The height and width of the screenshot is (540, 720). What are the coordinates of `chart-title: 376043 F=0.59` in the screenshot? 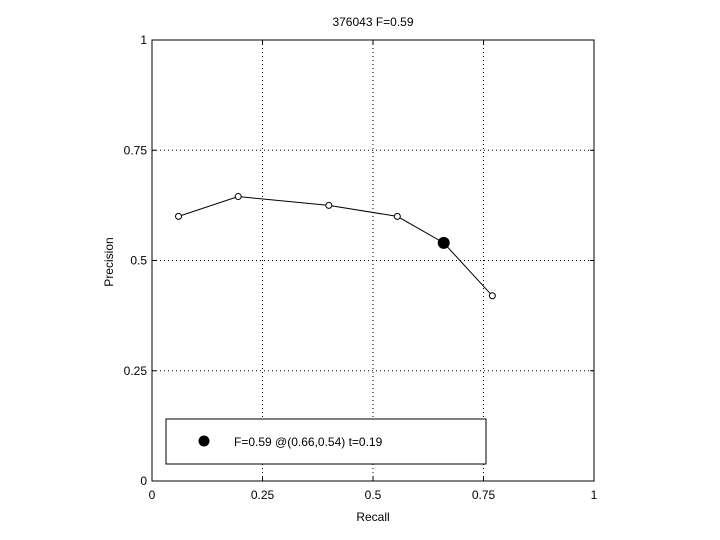 It's located at (372, 22).